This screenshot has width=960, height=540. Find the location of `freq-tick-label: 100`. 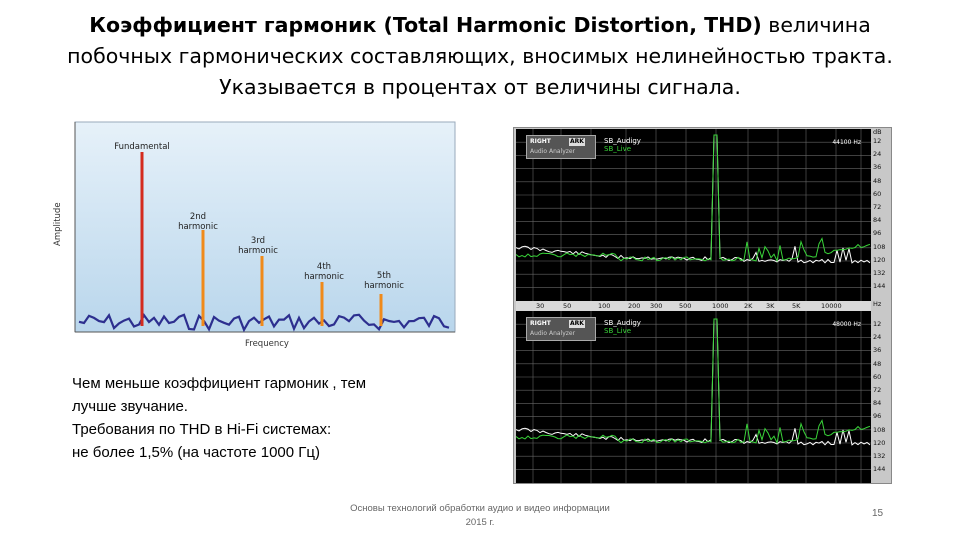

freq-tick-label: 100 is located at coordinates (604, 306).